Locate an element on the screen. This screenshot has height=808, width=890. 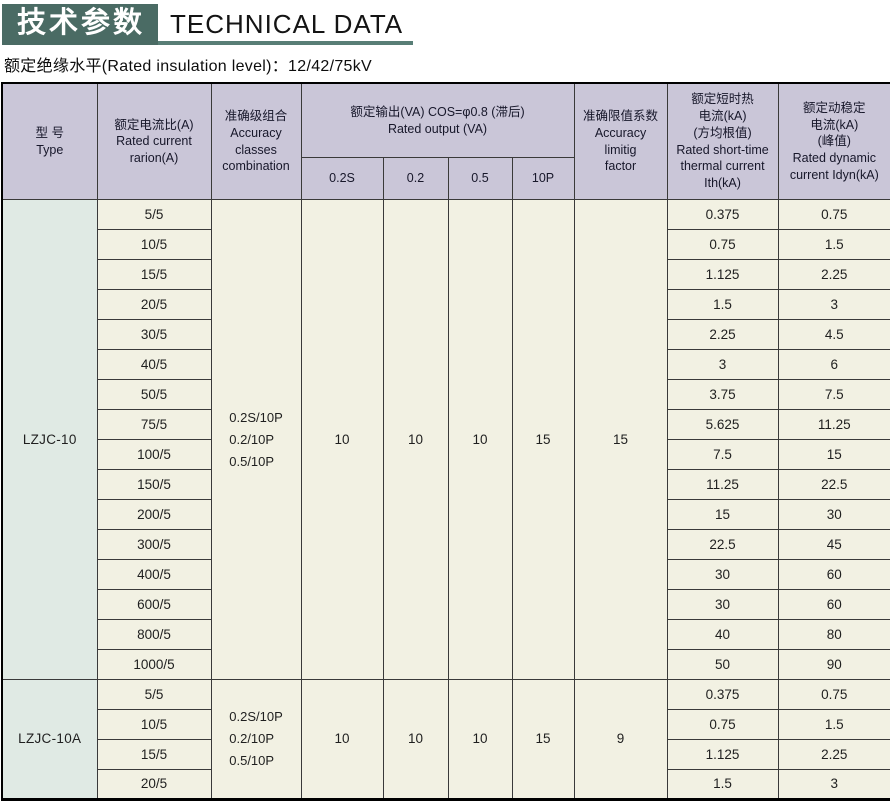
table-row: 200/5 15 30 is located at coordinates (446, 514).